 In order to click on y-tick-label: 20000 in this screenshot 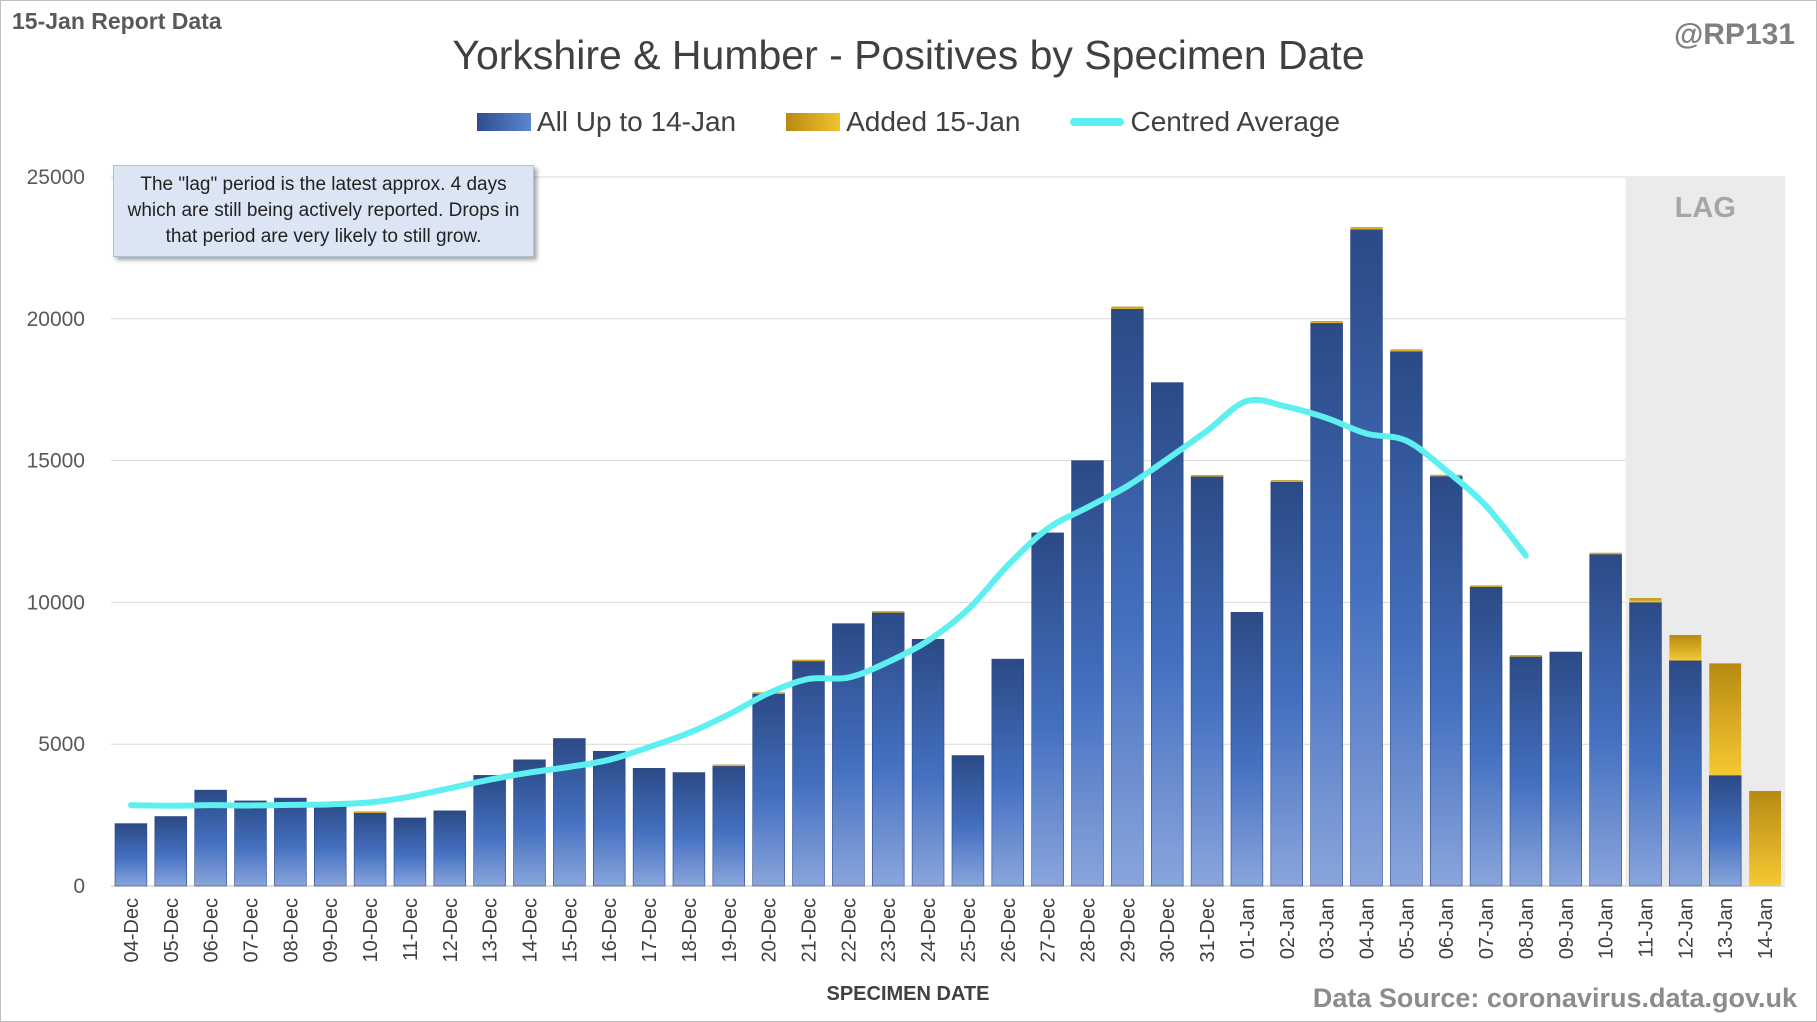, I will do `click(56, 319)`.